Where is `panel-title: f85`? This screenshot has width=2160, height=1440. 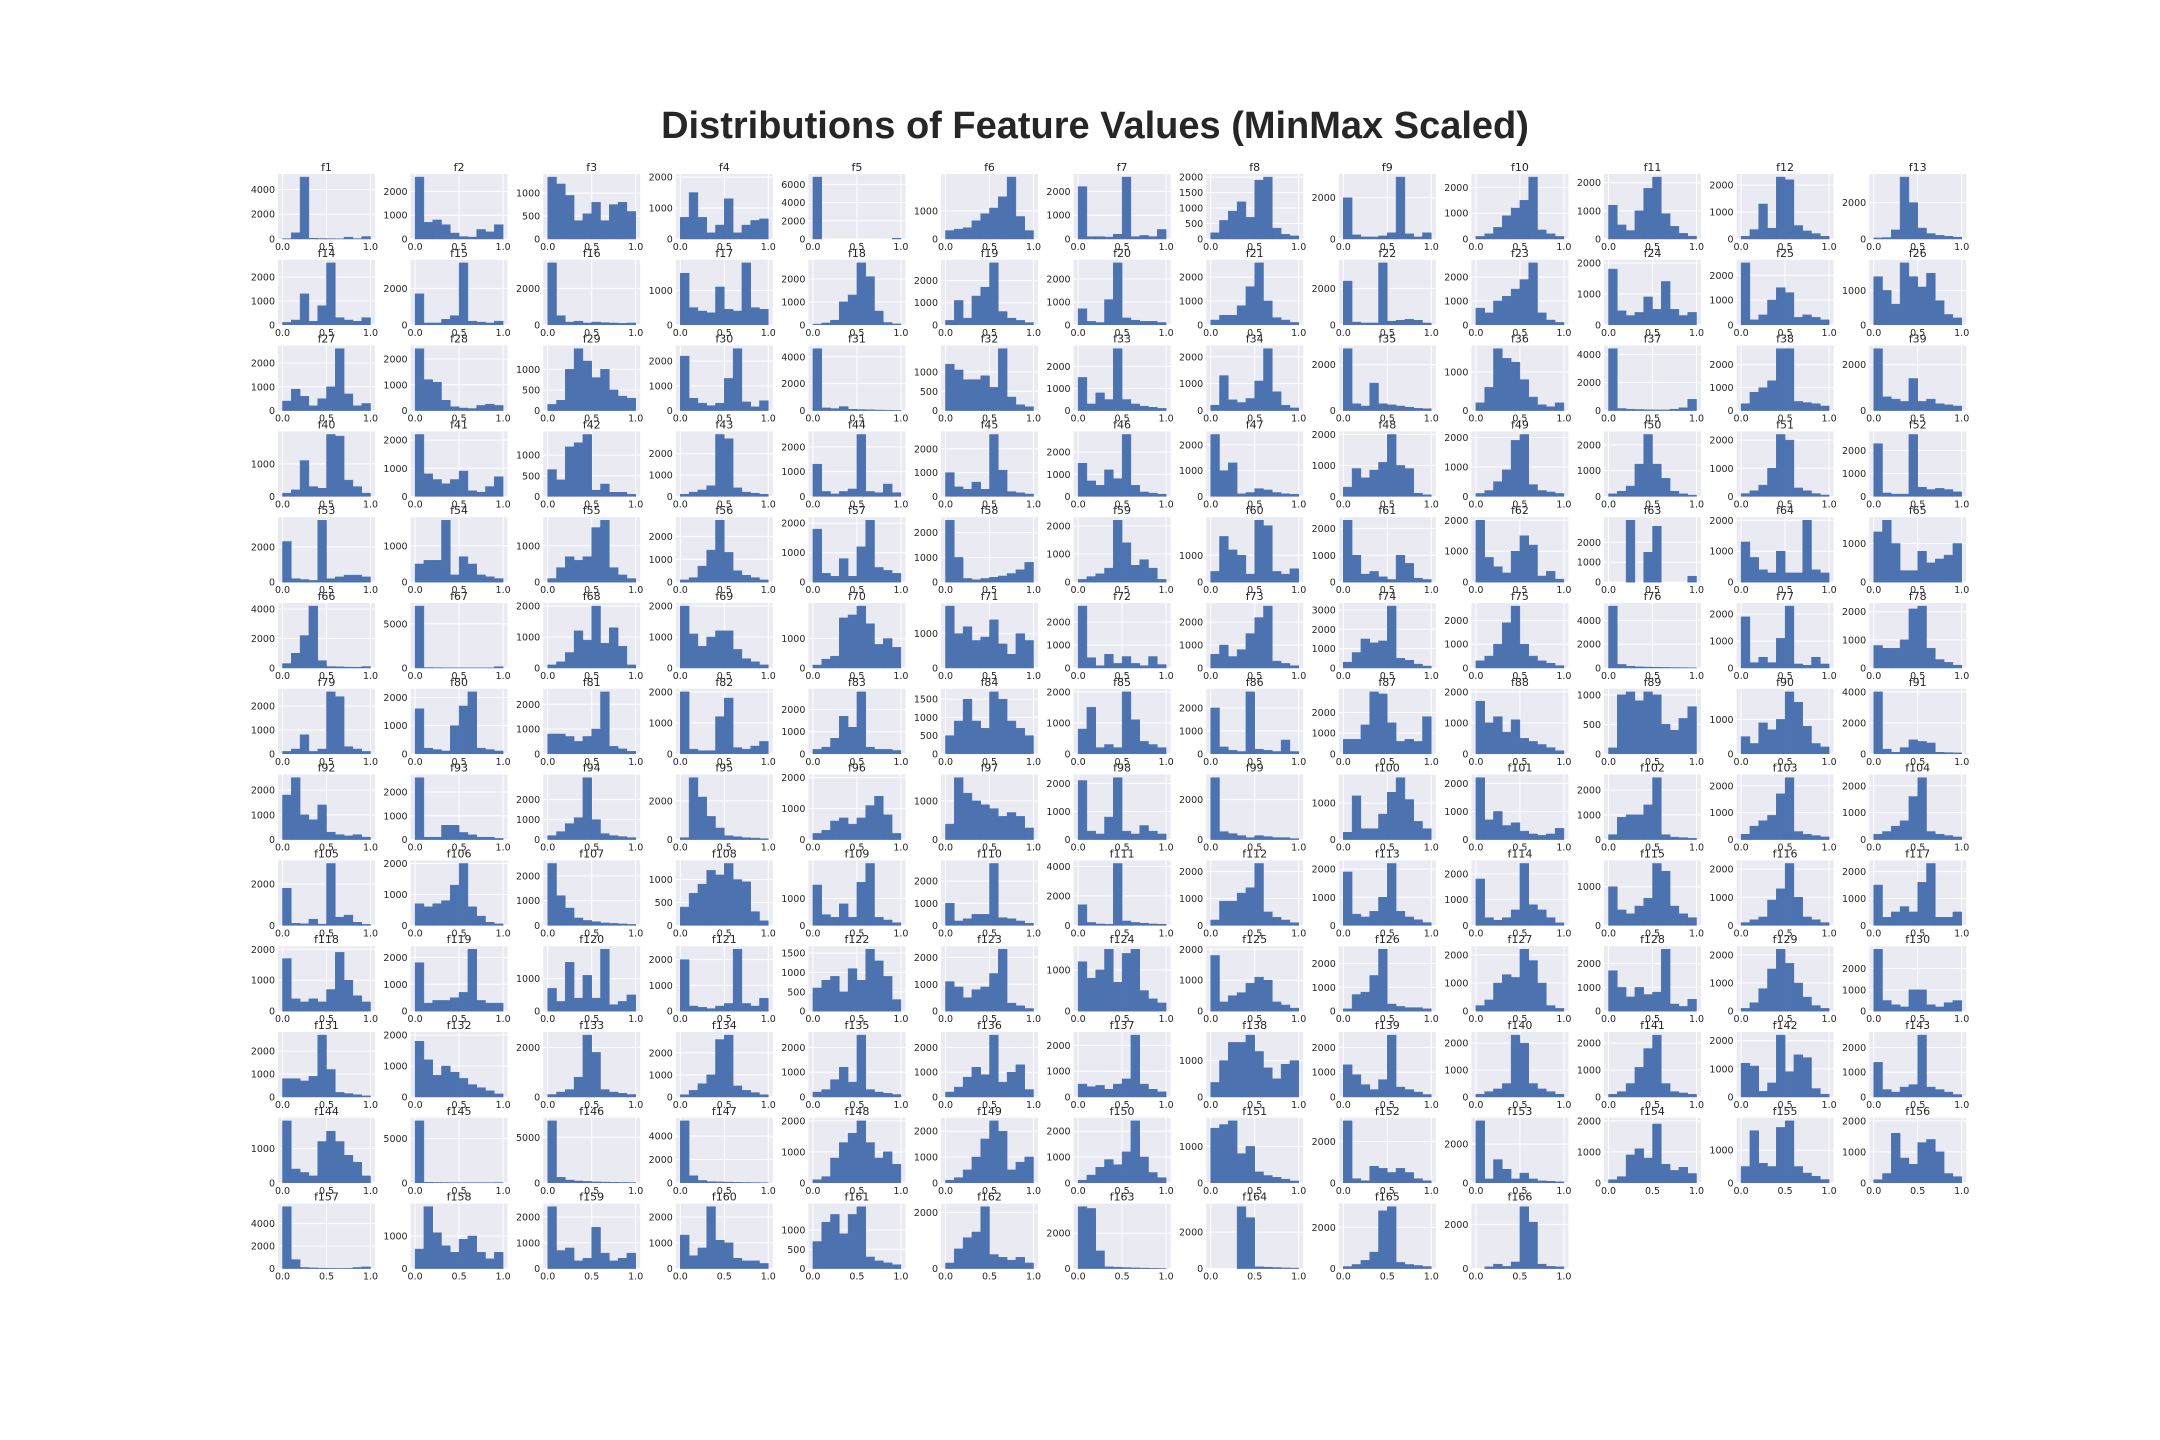
panel-title: f85 is located at coordinates (1122, 682).